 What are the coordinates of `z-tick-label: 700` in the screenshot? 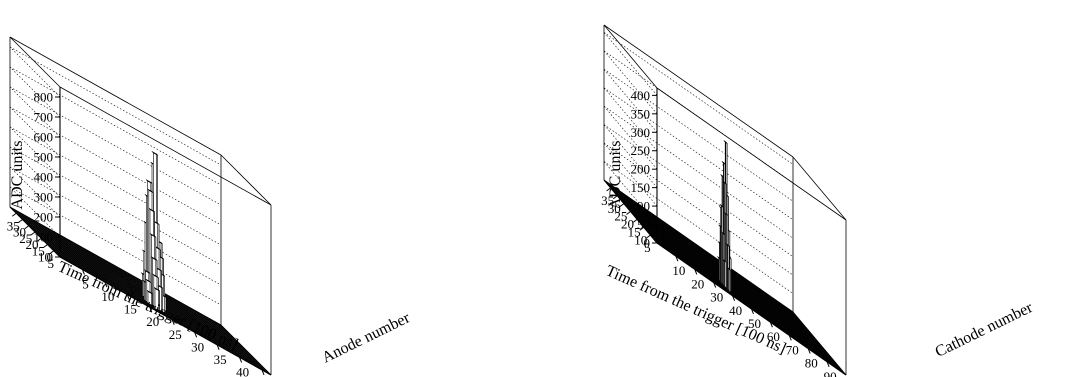 It's located at (44, 117).